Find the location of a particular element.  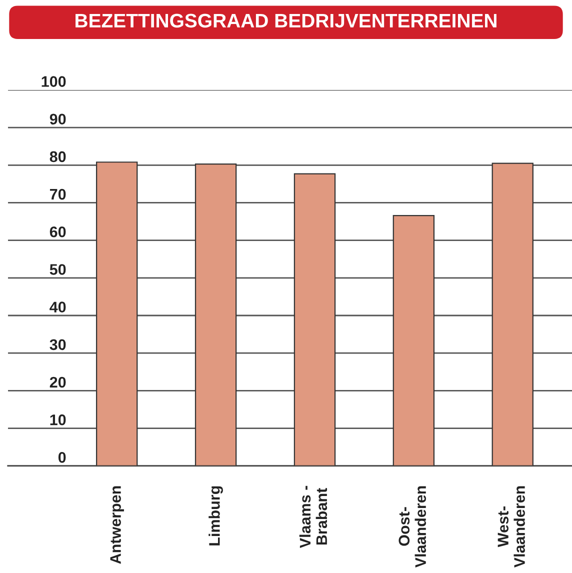

y-tick-label: 40 is located at coordinates (58, 307).